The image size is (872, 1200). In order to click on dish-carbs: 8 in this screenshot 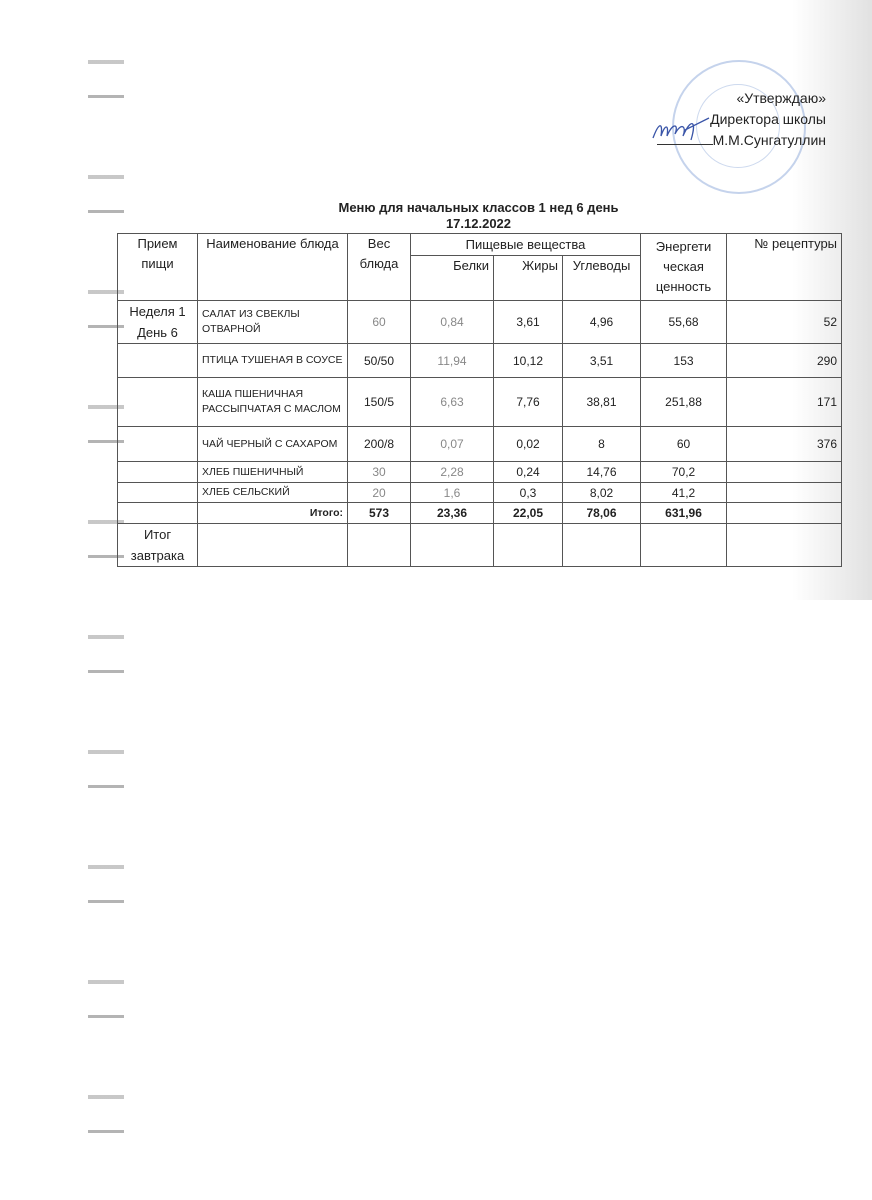, I will do `click(601, 444)`.